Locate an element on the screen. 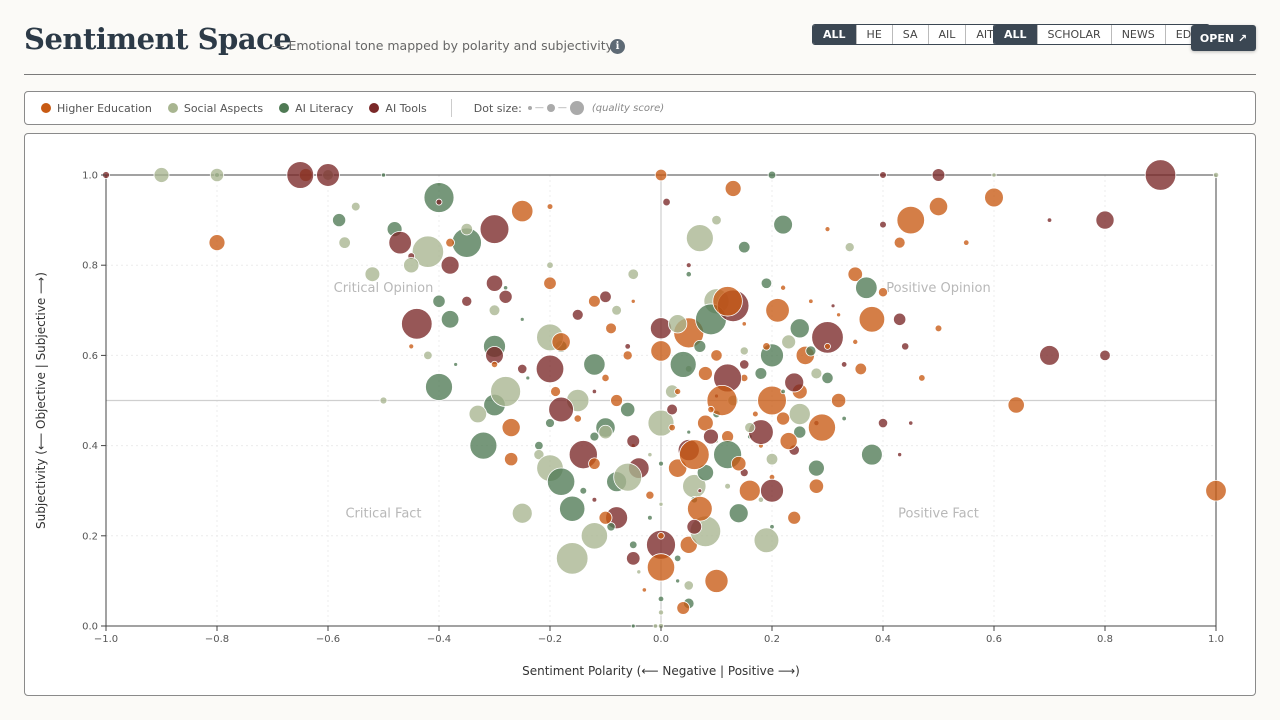  legend-item-higher-education: Higher Education is located at coordinates (96, 108).